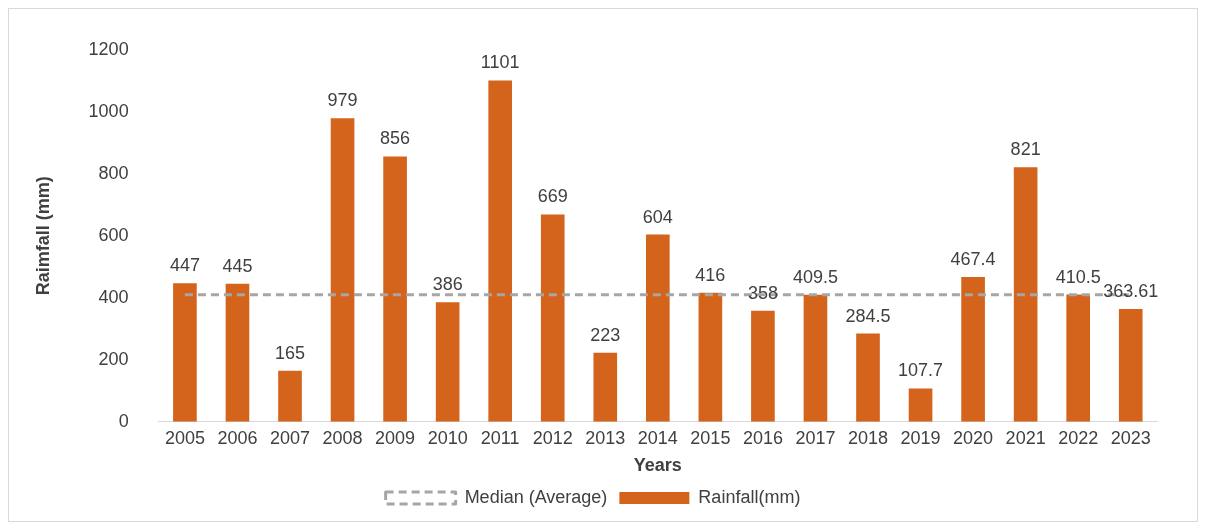 The height and width of the screenshot is (530, 1206). I want to click on x-tick-label: 2020, so click(973, 437).